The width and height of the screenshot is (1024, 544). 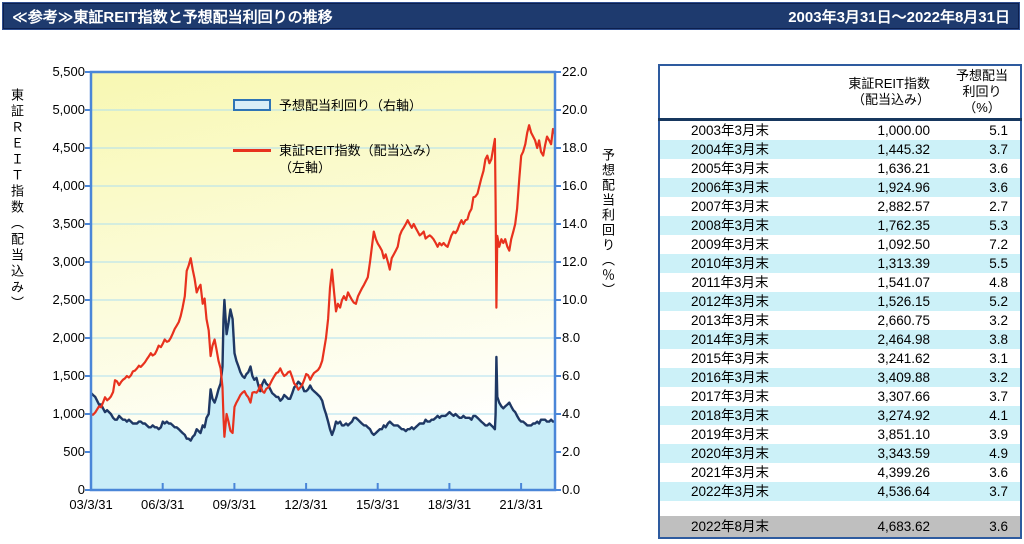 I want to click on cell-yield: 4.9, so click(x=998, y=453).